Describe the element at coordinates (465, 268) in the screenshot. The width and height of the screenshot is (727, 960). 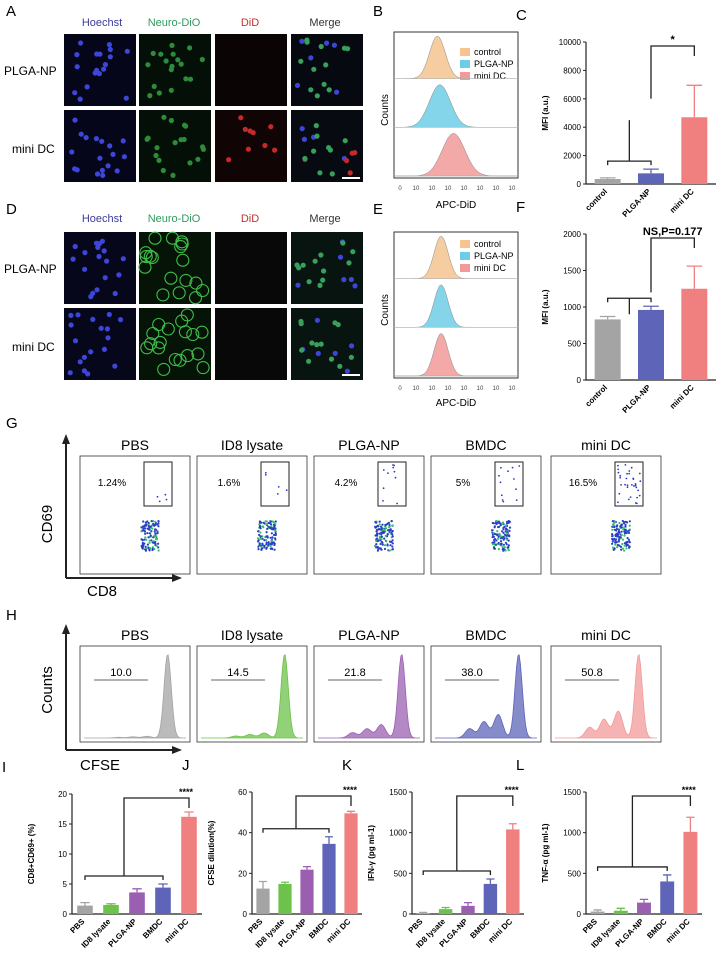
I see `legend-swatch-minidc-E` at that location.